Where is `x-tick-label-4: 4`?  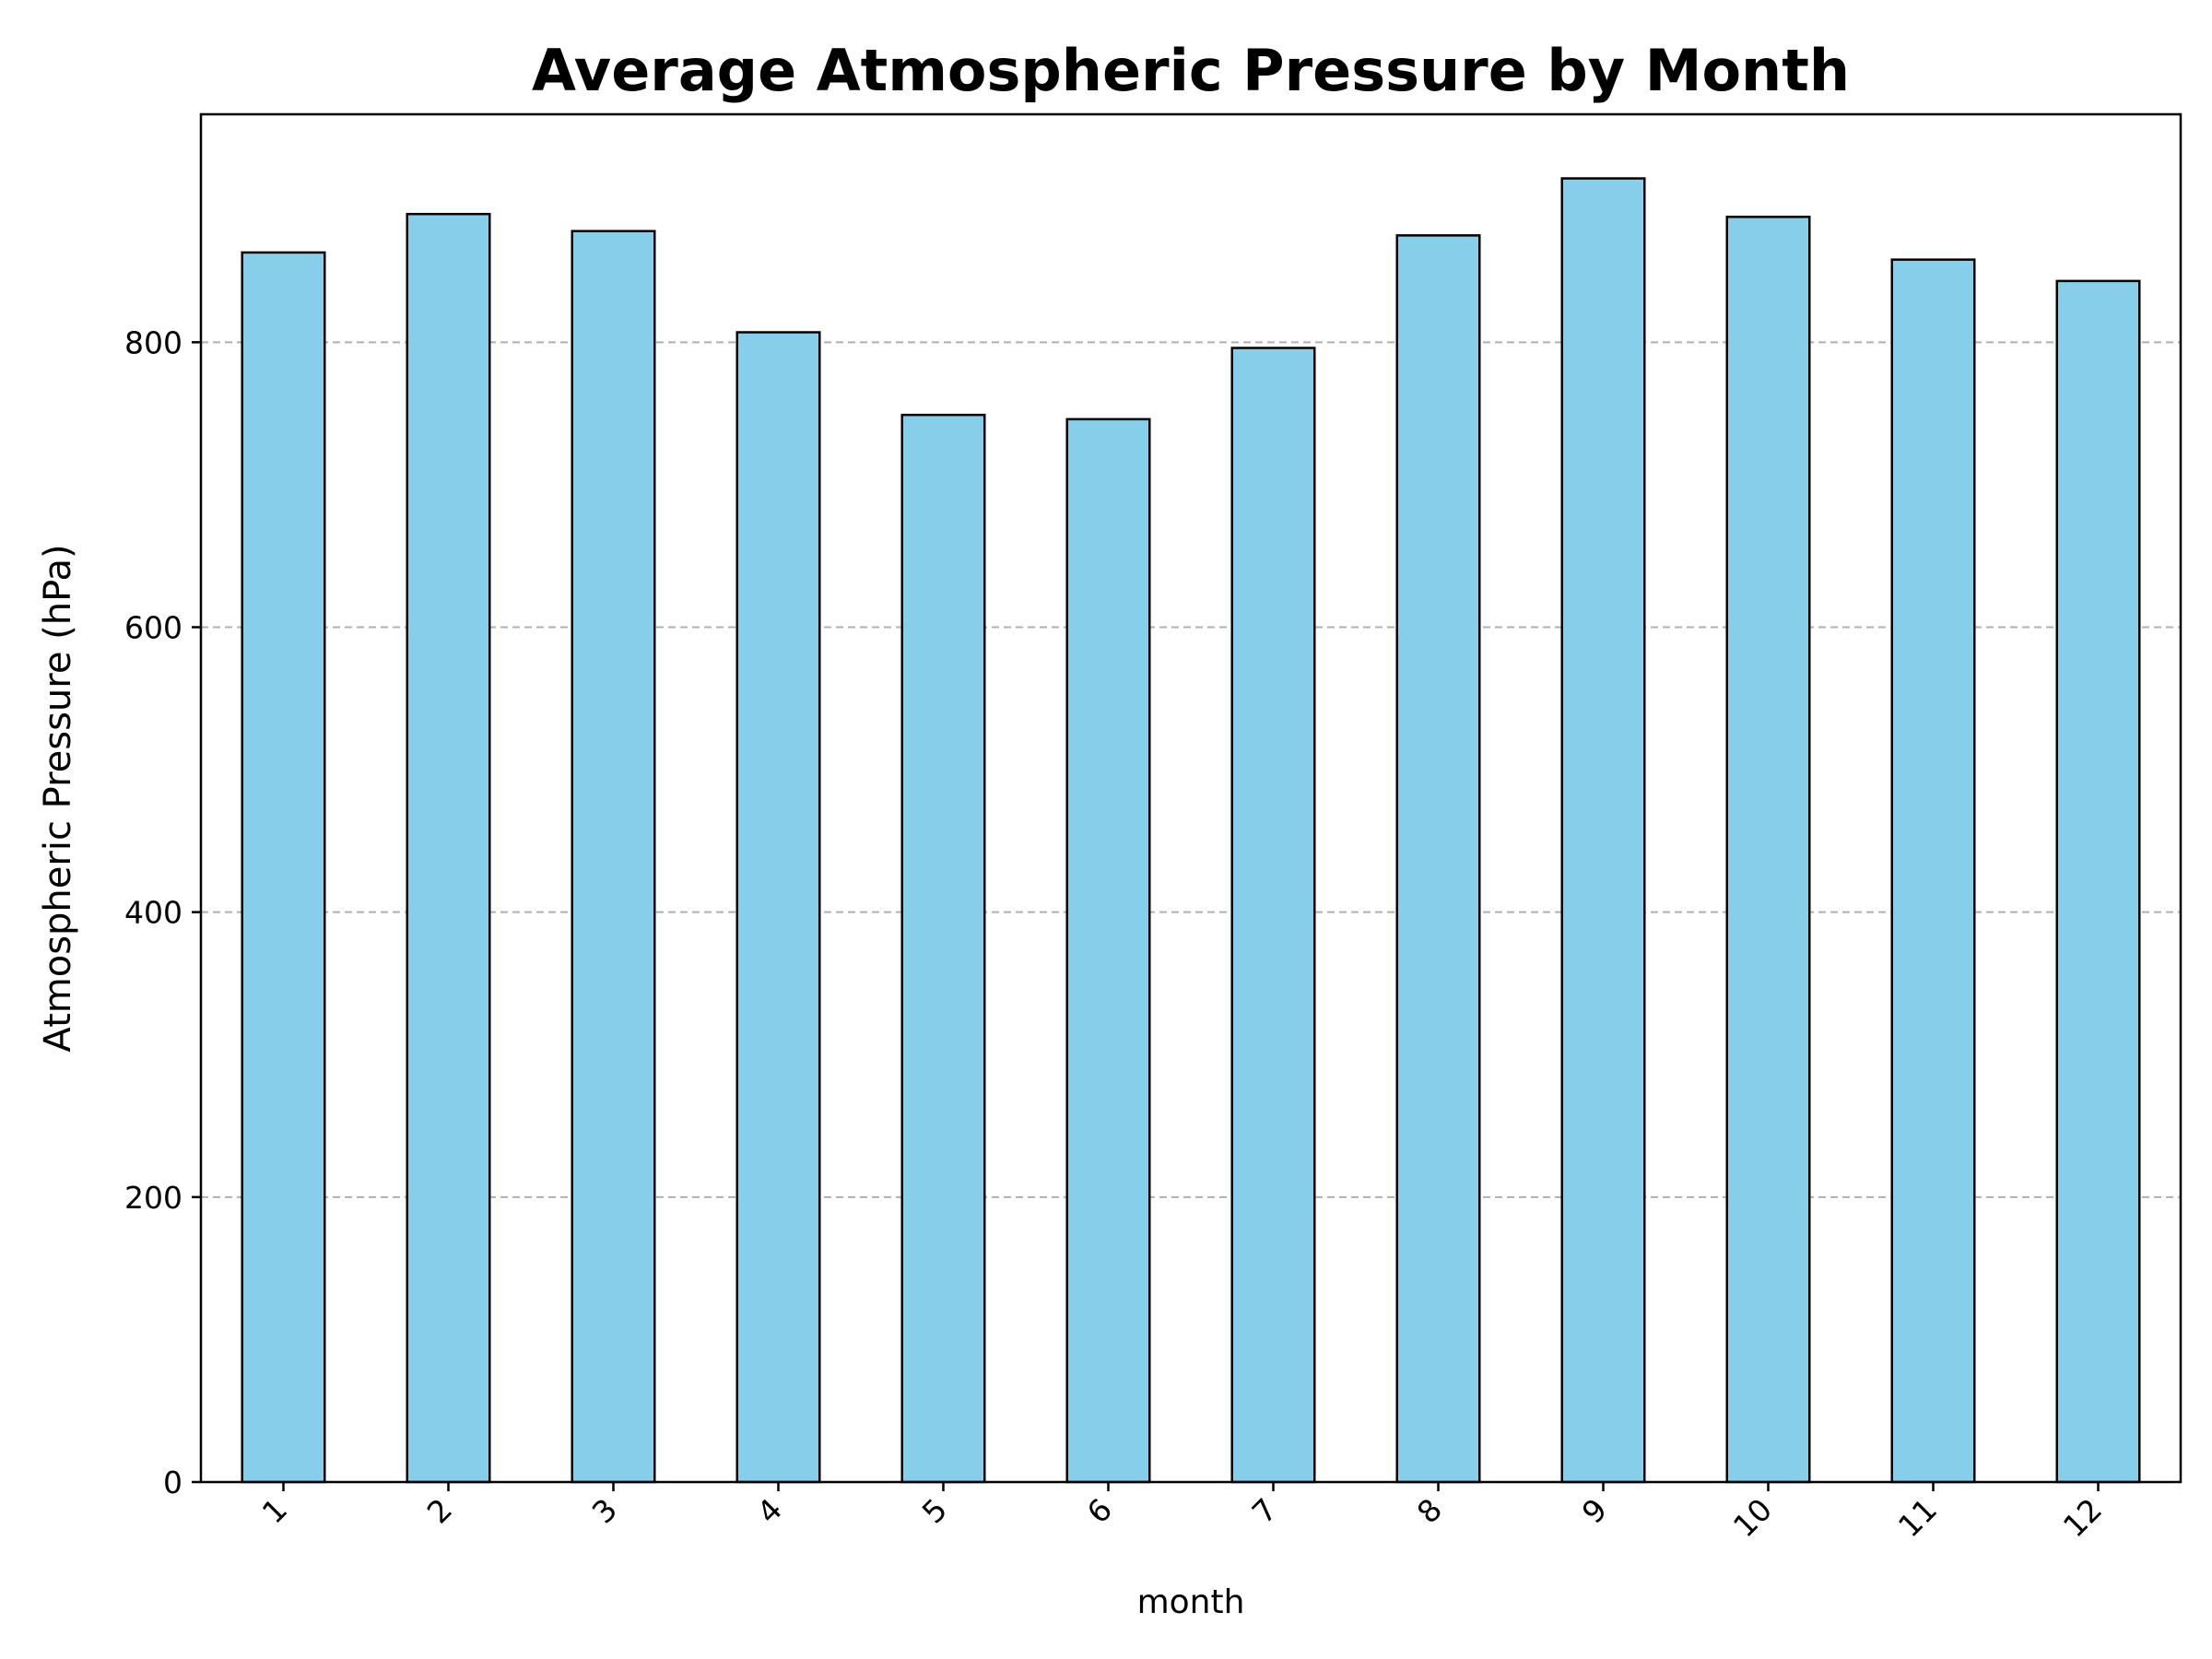 x-tick-label-4: 4 is located at coordinates (769, 1510).